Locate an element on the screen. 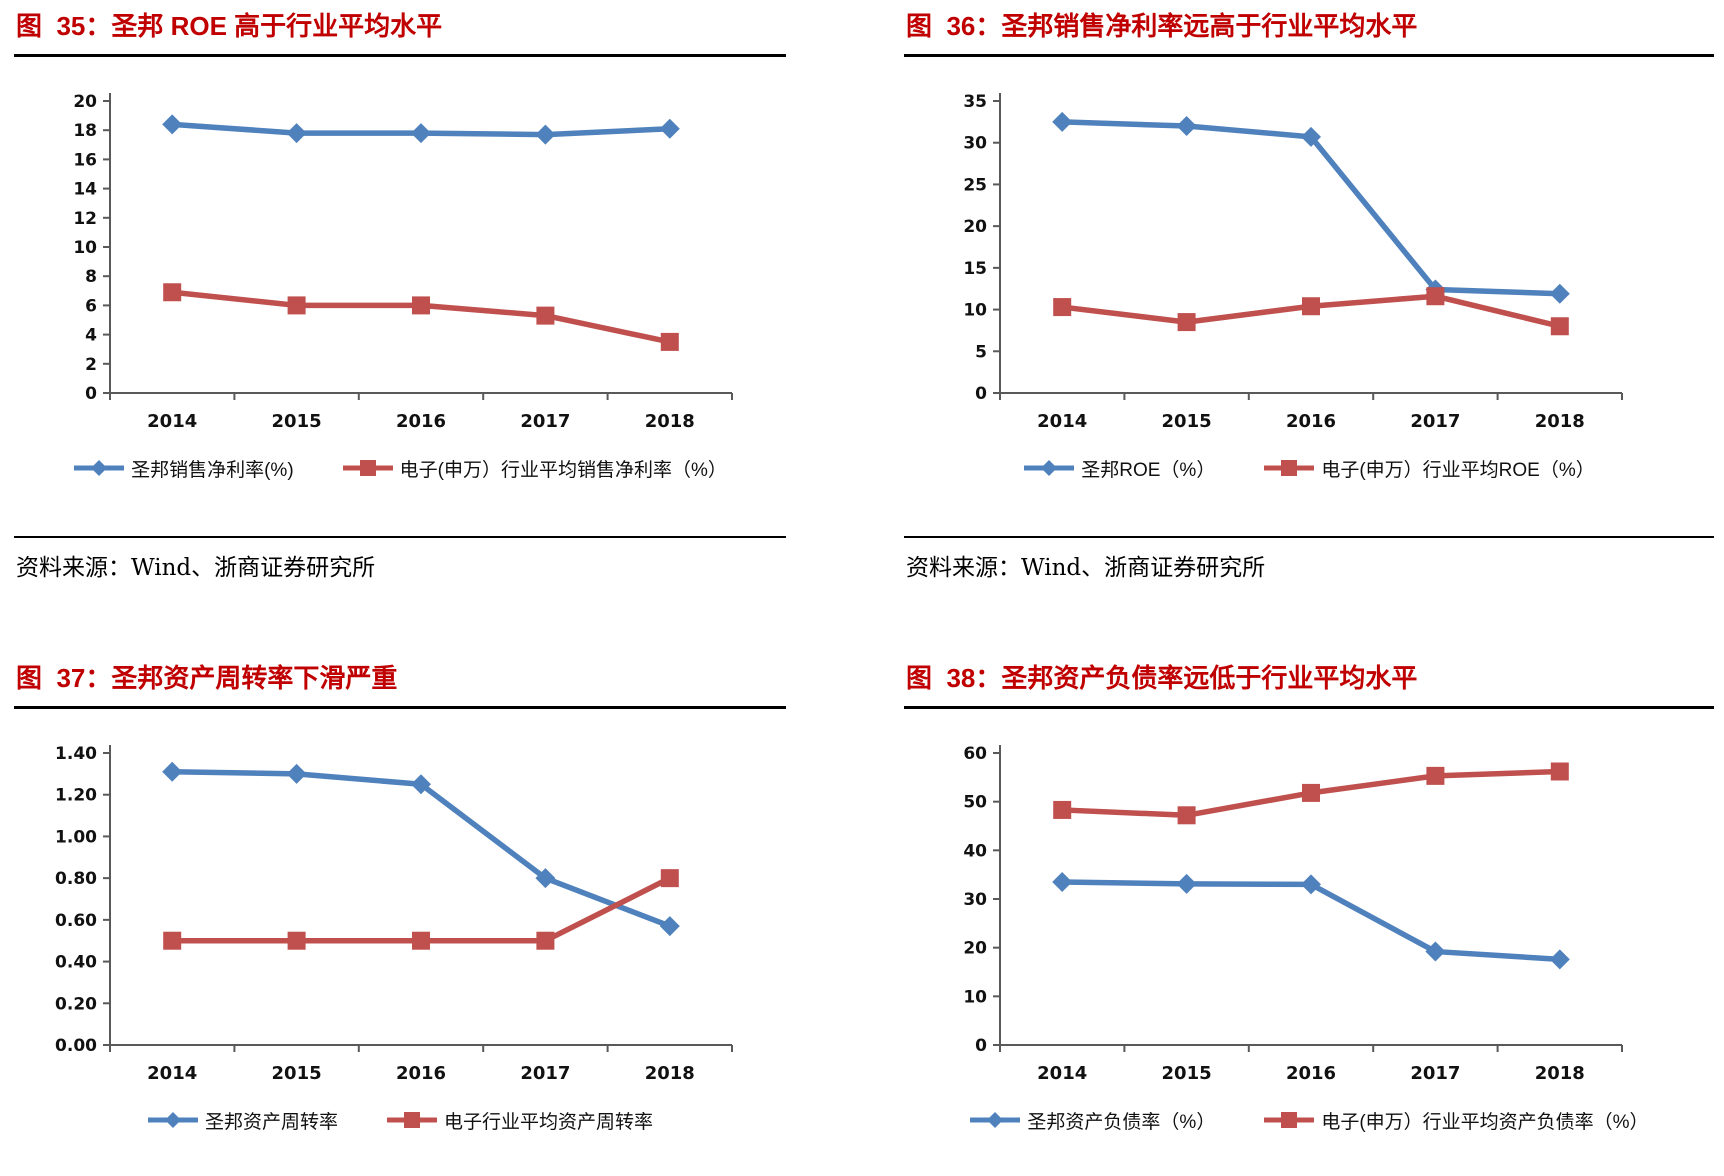  legend-item: 圣邦销售净利率(%) is located at coordinates (183, 468).